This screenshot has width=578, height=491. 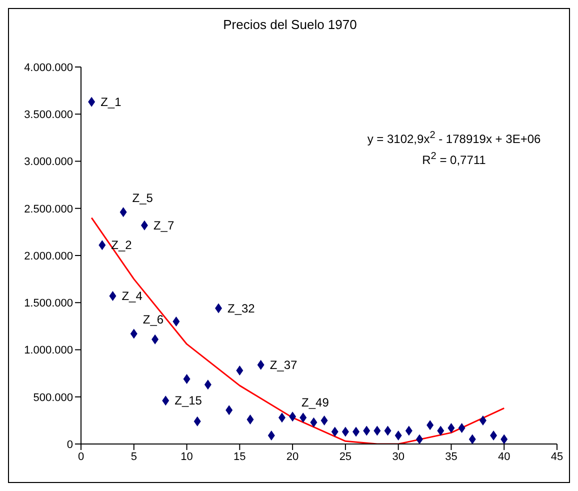 I want to click on annotation: y = 3102,9x$^{2}$ - 178919x + 3E+06, so click(x=454, y=138).